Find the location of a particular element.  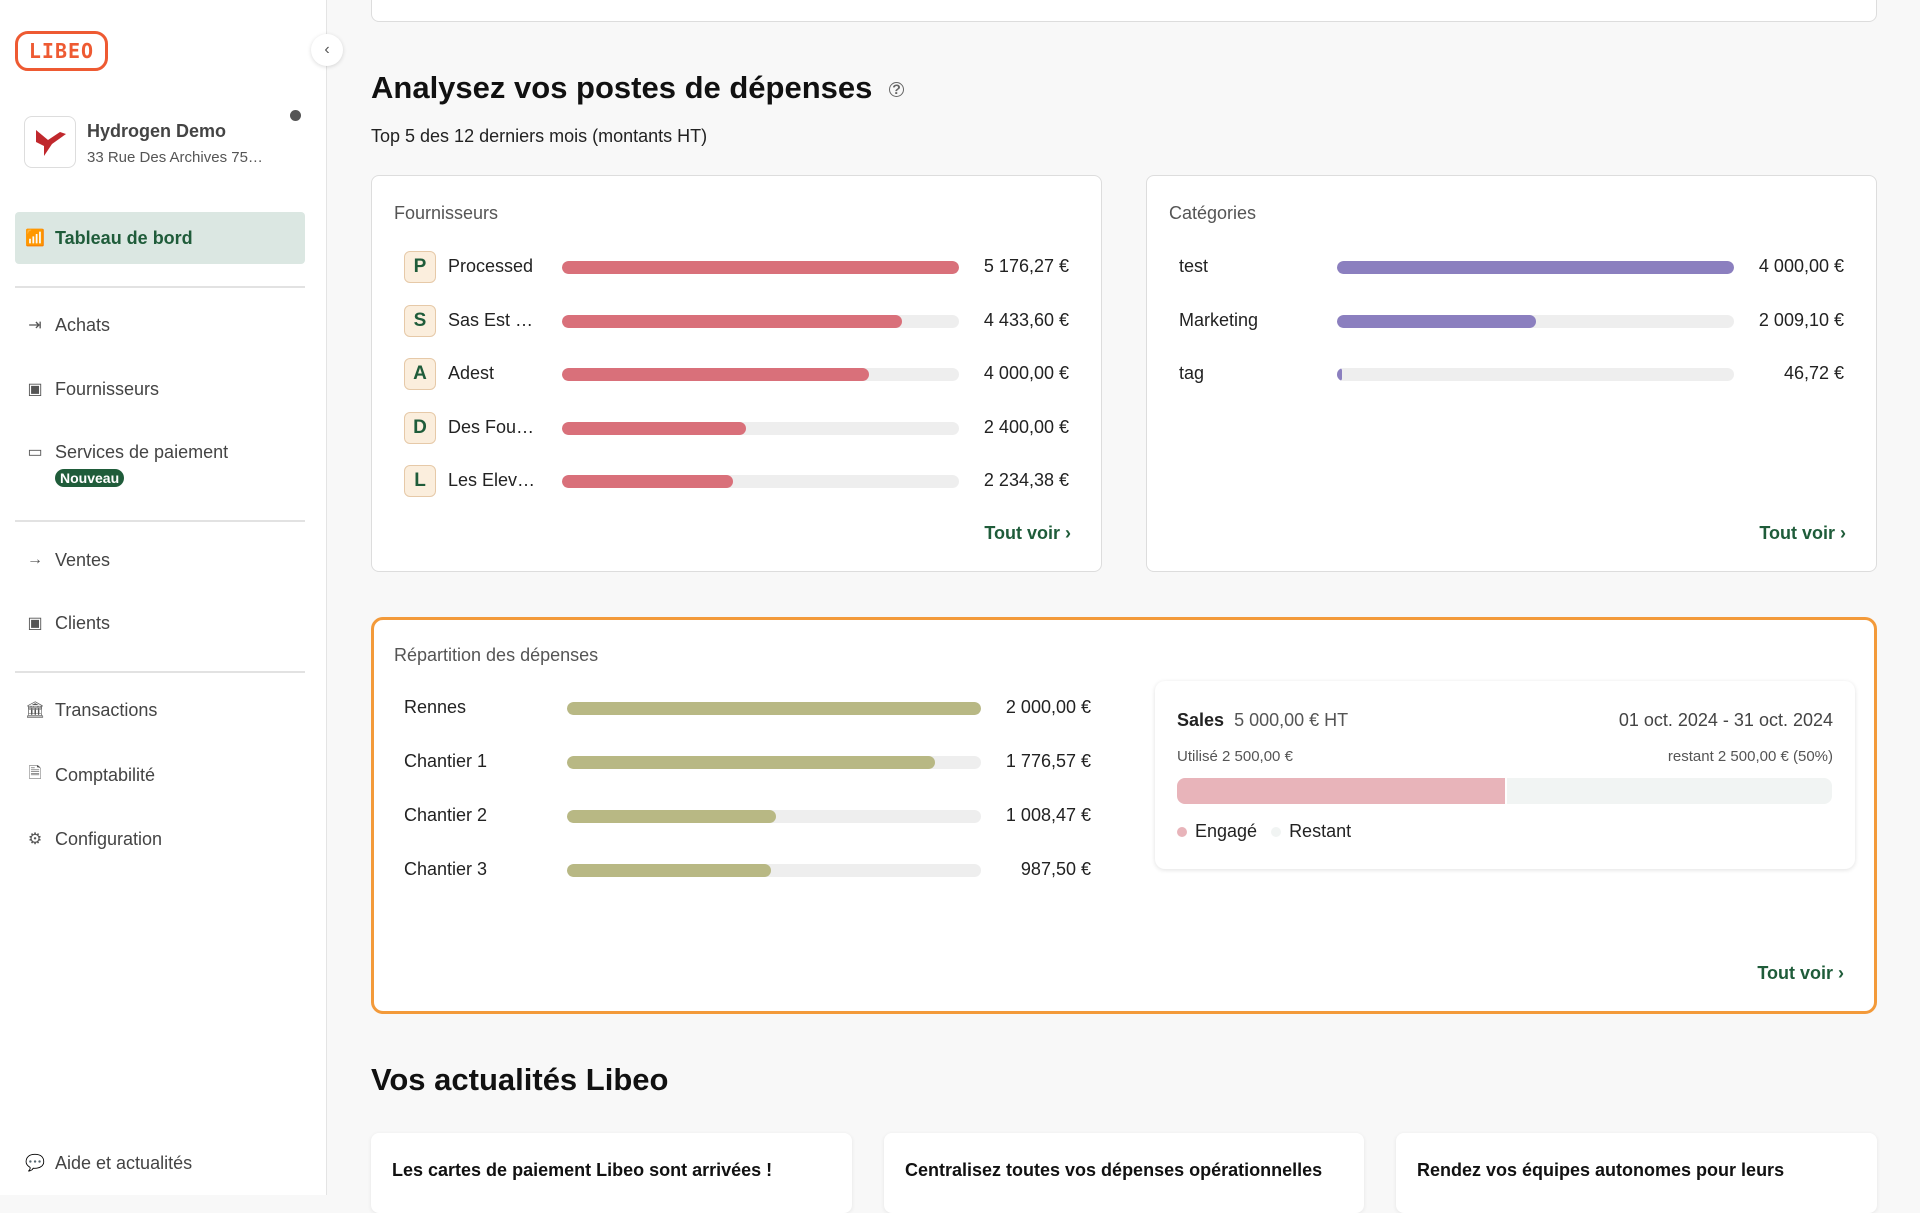

budget-legend: Engagé Restant is located at coordinates (1264, 831).